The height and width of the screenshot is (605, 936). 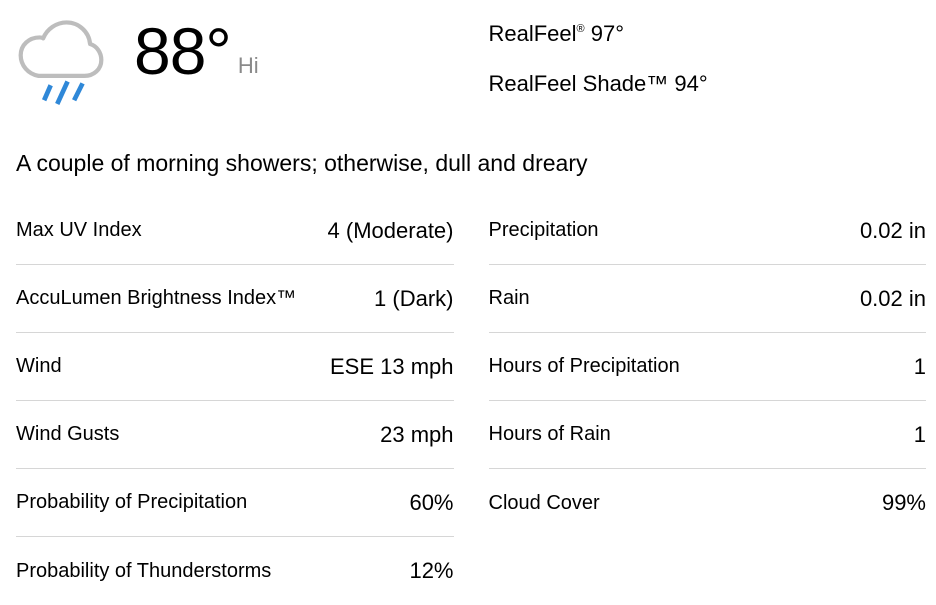 What do you see at coordinates (903, 502) in the screenshot?
I see `detail-value: 99%` at bounding box center [903, 502].